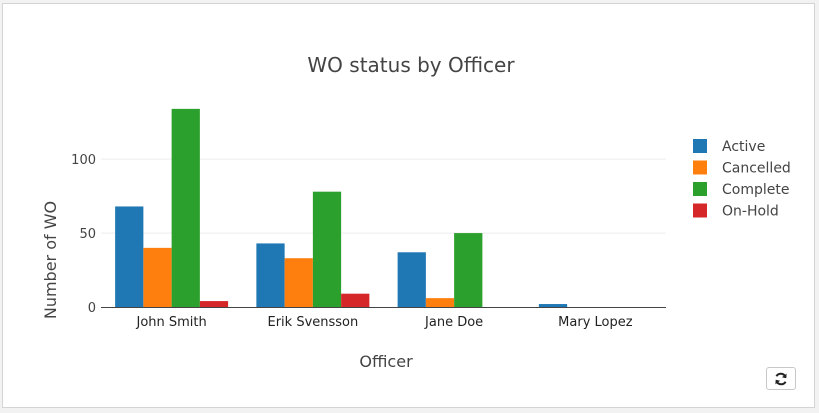 The width and height of the screenshot is (819, 413). I want to click on x-axis-label: Officer, so click(386, 361).